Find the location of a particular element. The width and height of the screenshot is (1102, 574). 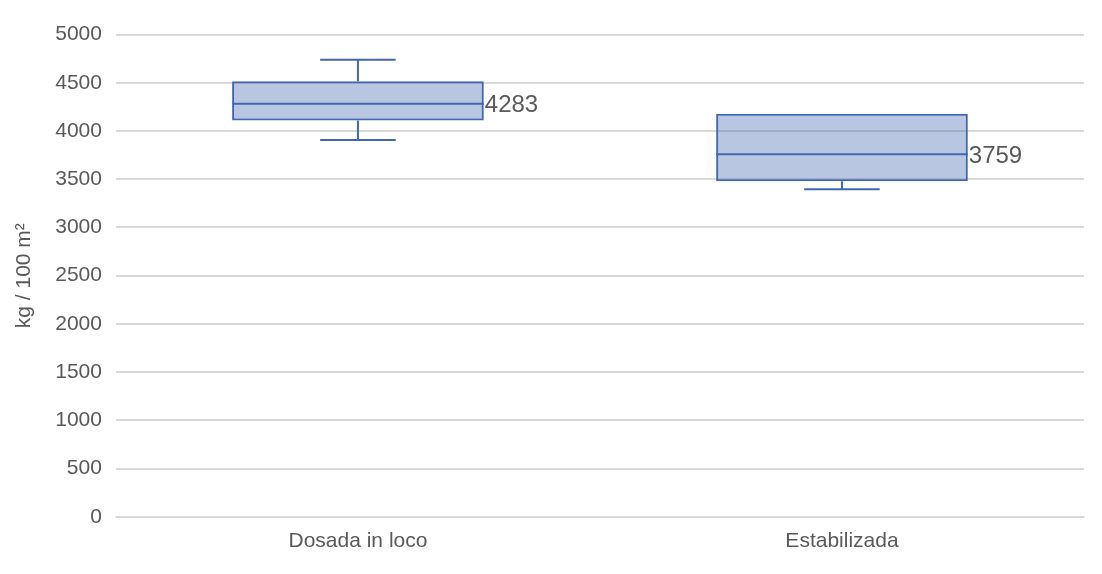

y-axis-title: kg / 100 m² is located at coordinates (23, 276).